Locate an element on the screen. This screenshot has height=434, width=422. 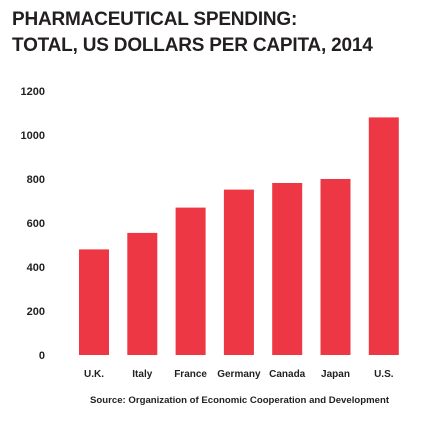
y-tick-label: 200 is located at coordinates (36, 312).